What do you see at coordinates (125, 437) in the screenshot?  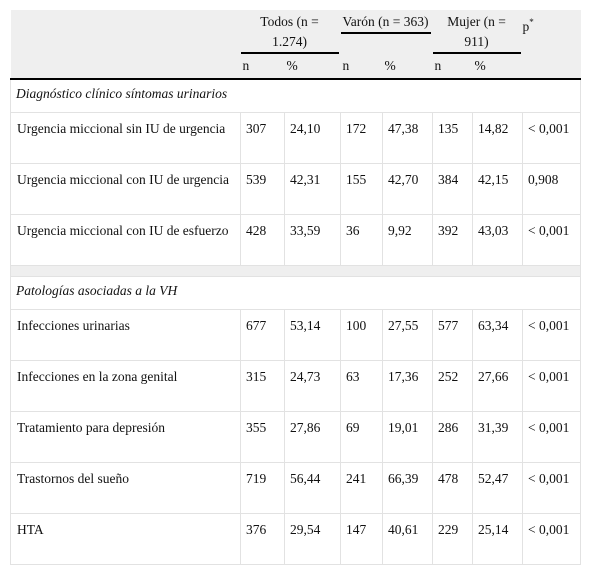 I see `row-label: Tratamiento para depresión` at bounding box center [125, 437].